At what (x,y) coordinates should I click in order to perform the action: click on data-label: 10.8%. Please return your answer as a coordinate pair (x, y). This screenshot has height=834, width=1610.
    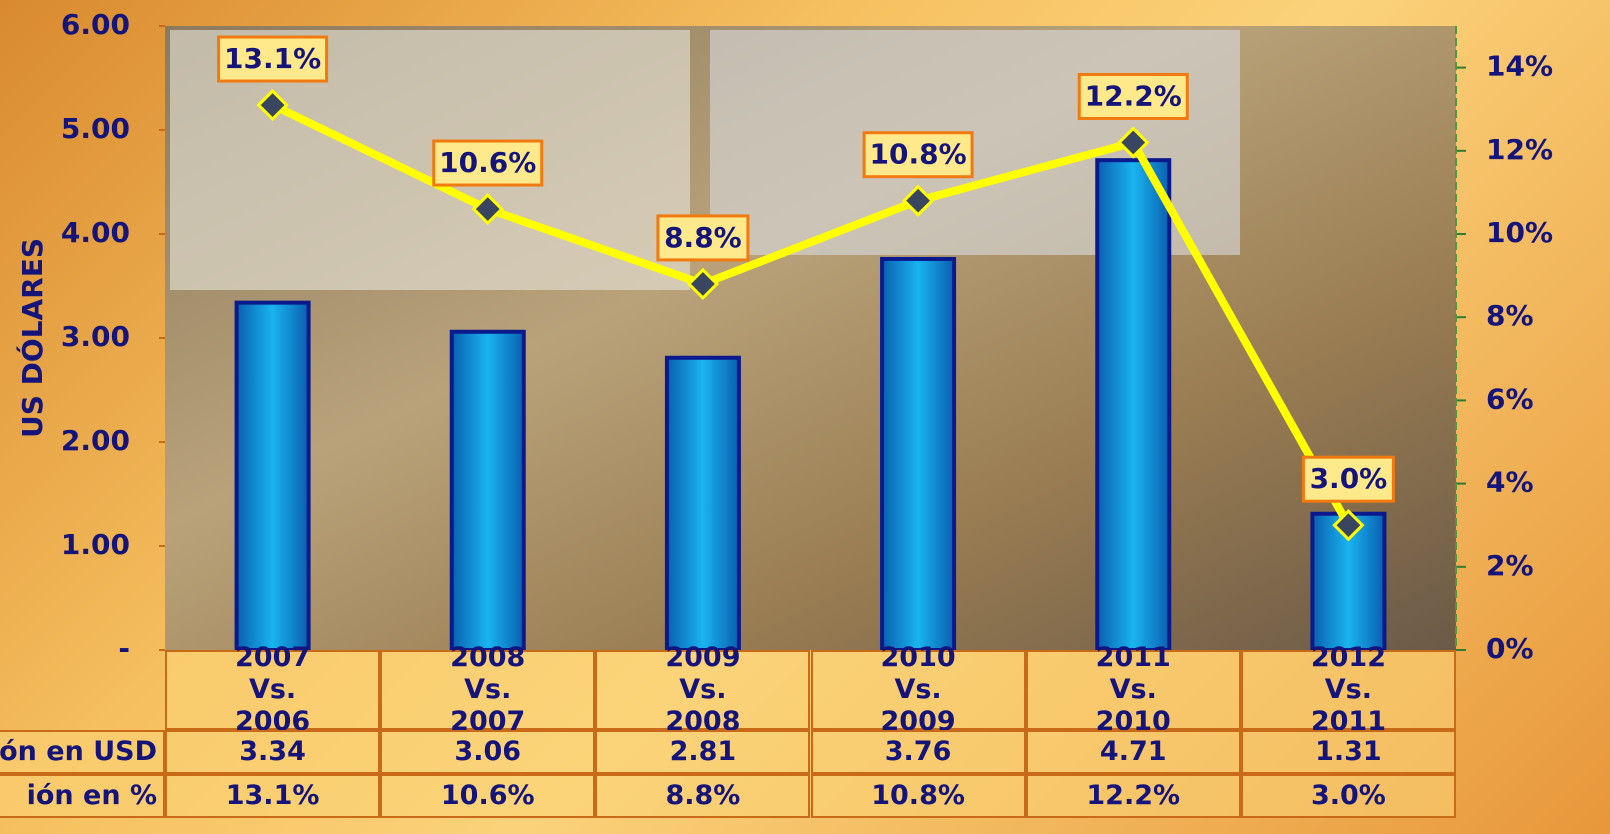
    Looking at the image, I should click on (918, 154).